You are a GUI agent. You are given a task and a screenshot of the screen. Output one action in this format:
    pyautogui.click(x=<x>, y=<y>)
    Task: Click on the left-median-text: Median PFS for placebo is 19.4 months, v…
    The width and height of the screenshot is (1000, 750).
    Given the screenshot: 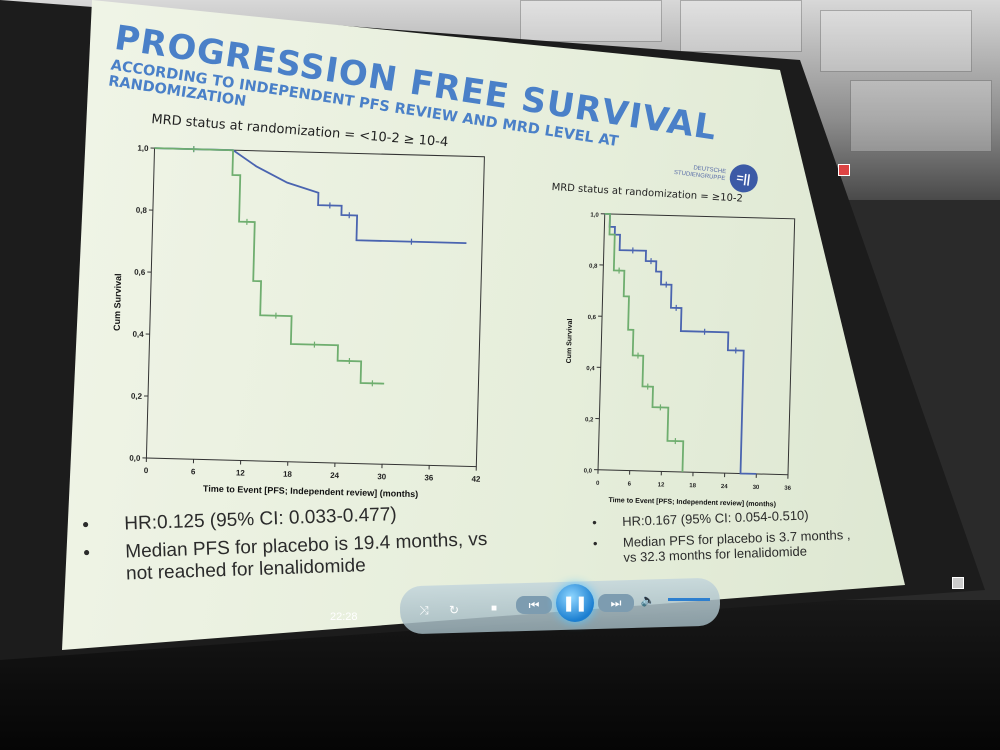 What is the action you would take?
    pyautogui.click(x=306, y=556)
    